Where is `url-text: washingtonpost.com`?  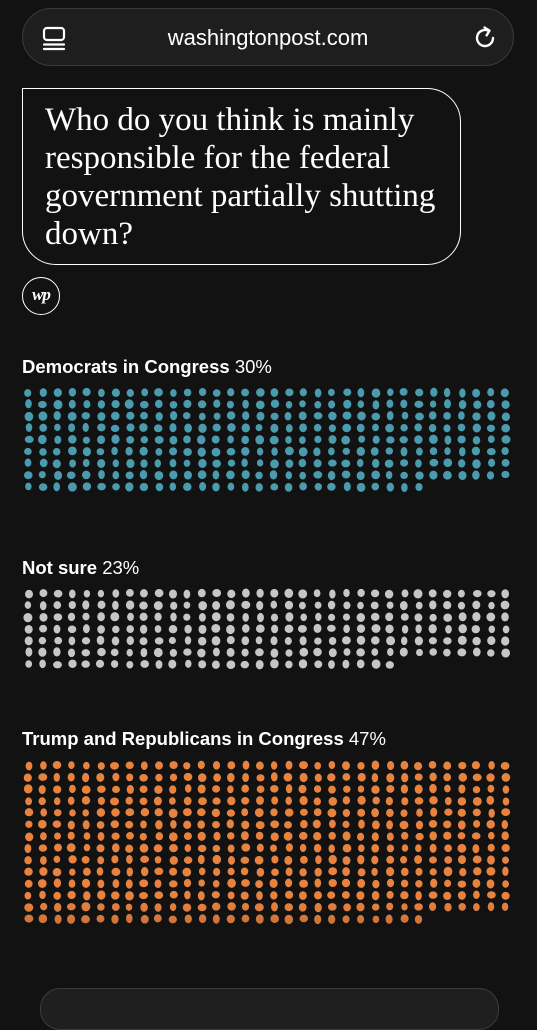
url-text: washingtonpost.com is located at coordinates (268, 37).